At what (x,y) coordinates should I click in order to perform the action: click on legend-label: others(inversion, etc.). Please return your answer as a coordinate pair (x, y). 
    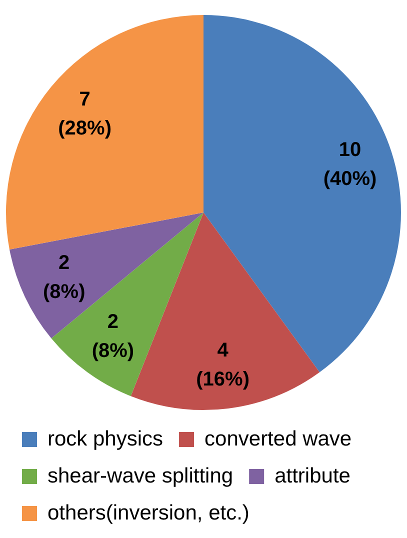
    Looking at the image, I should click on (149, 512).